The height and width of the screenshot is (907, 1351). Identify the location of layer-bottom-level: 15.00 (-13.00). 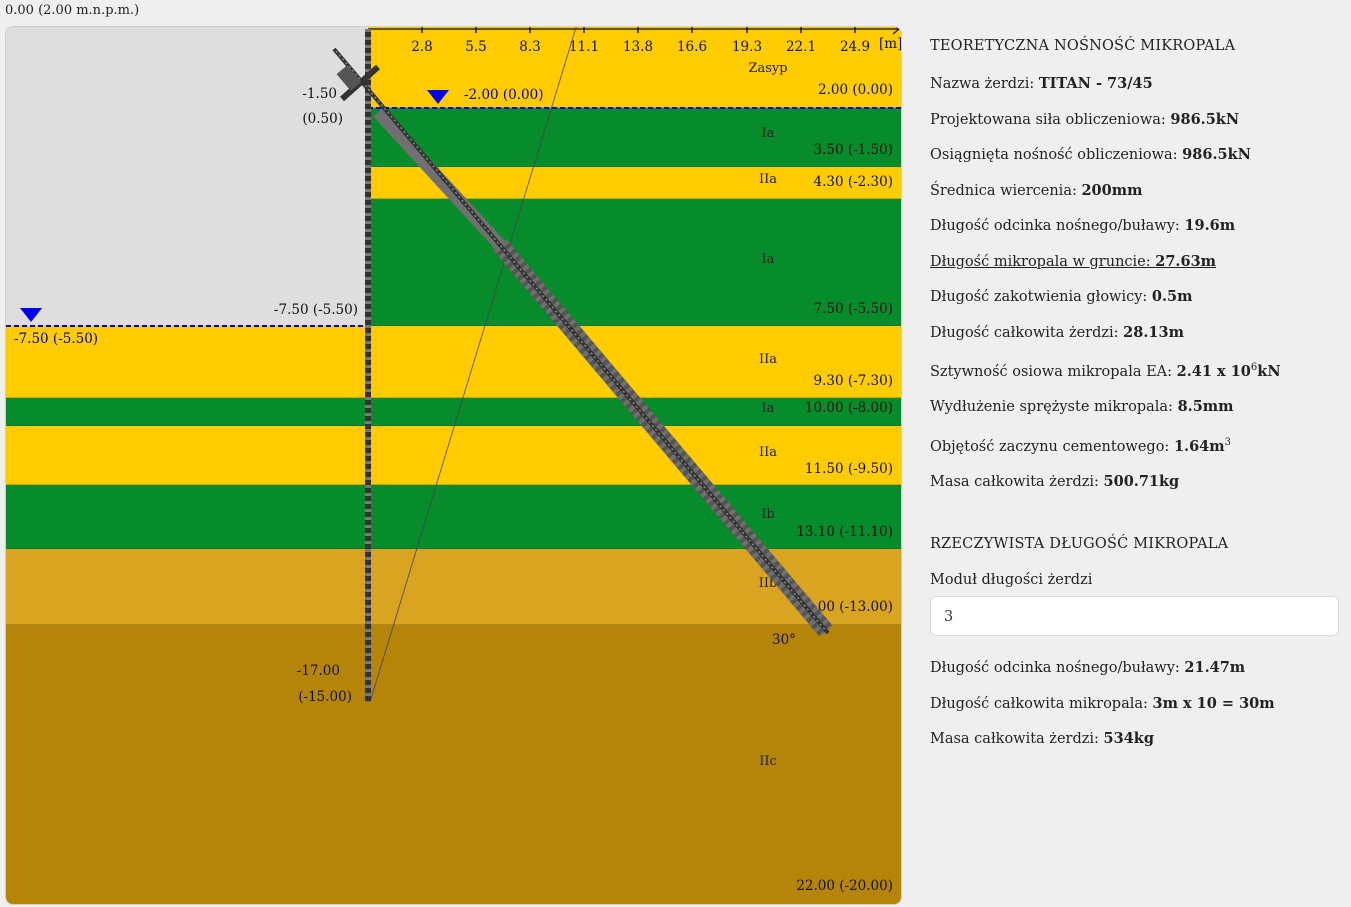
(844, 607).